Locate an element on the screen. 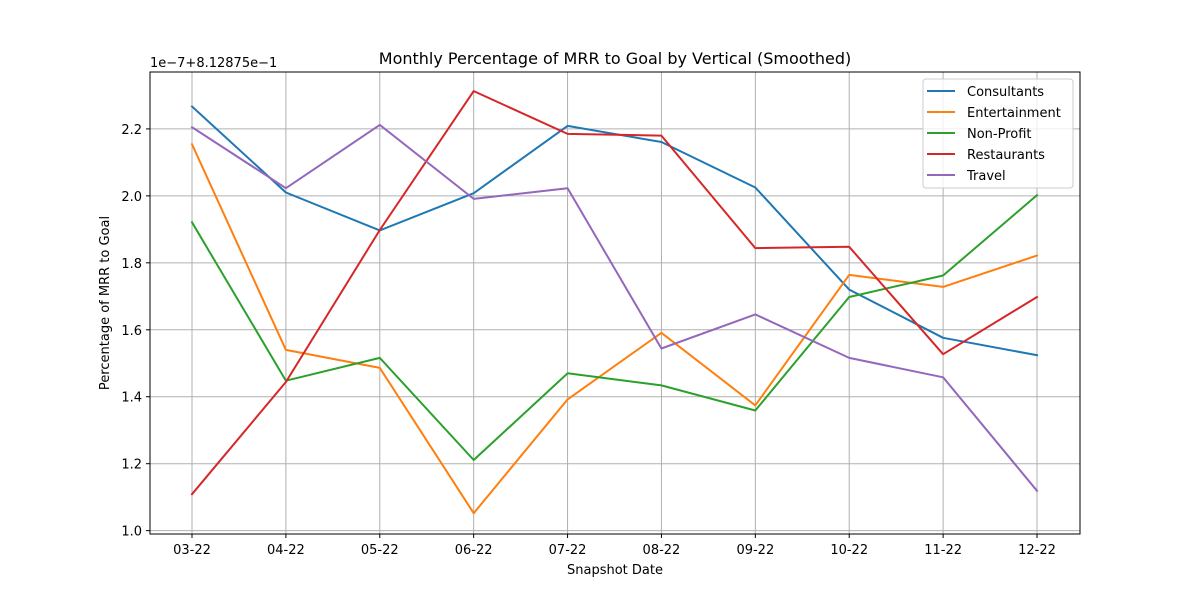  y-tick-label: 2.2 is located at coordinates (131, 130).